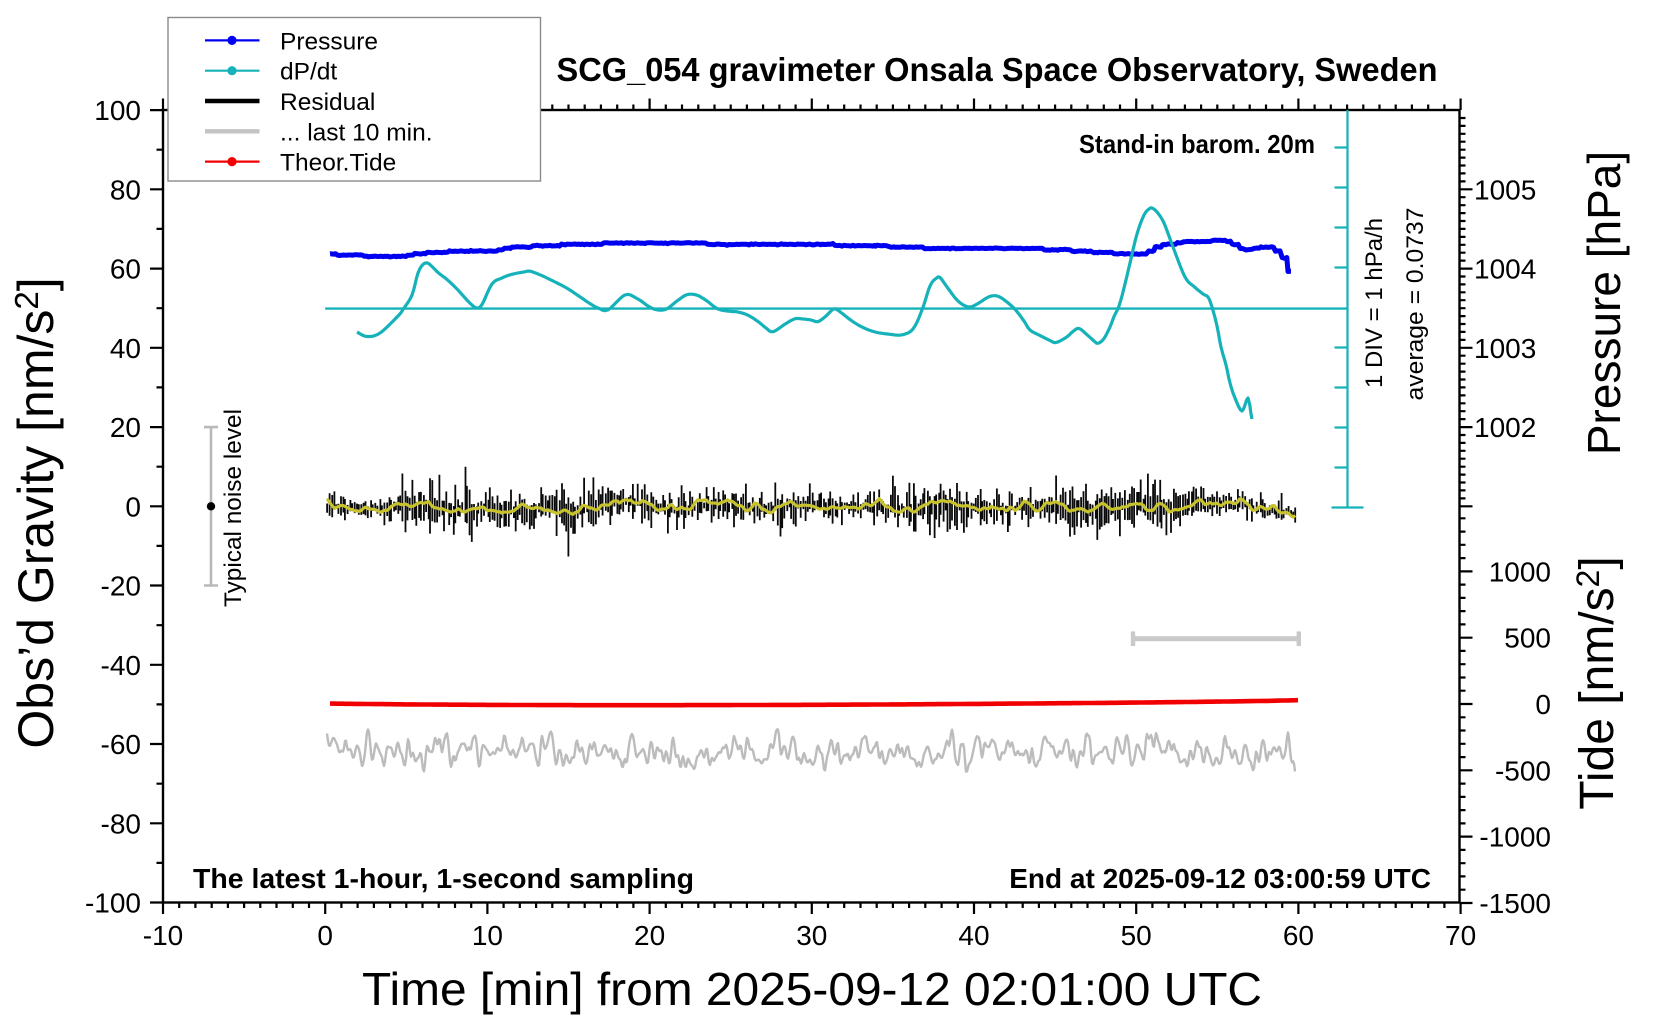 The height and width of the screenshot is (1025, 1660). Describe the element at coordinates (327, 102) in the screenshot. I see `svg-text: Residual` at that location.